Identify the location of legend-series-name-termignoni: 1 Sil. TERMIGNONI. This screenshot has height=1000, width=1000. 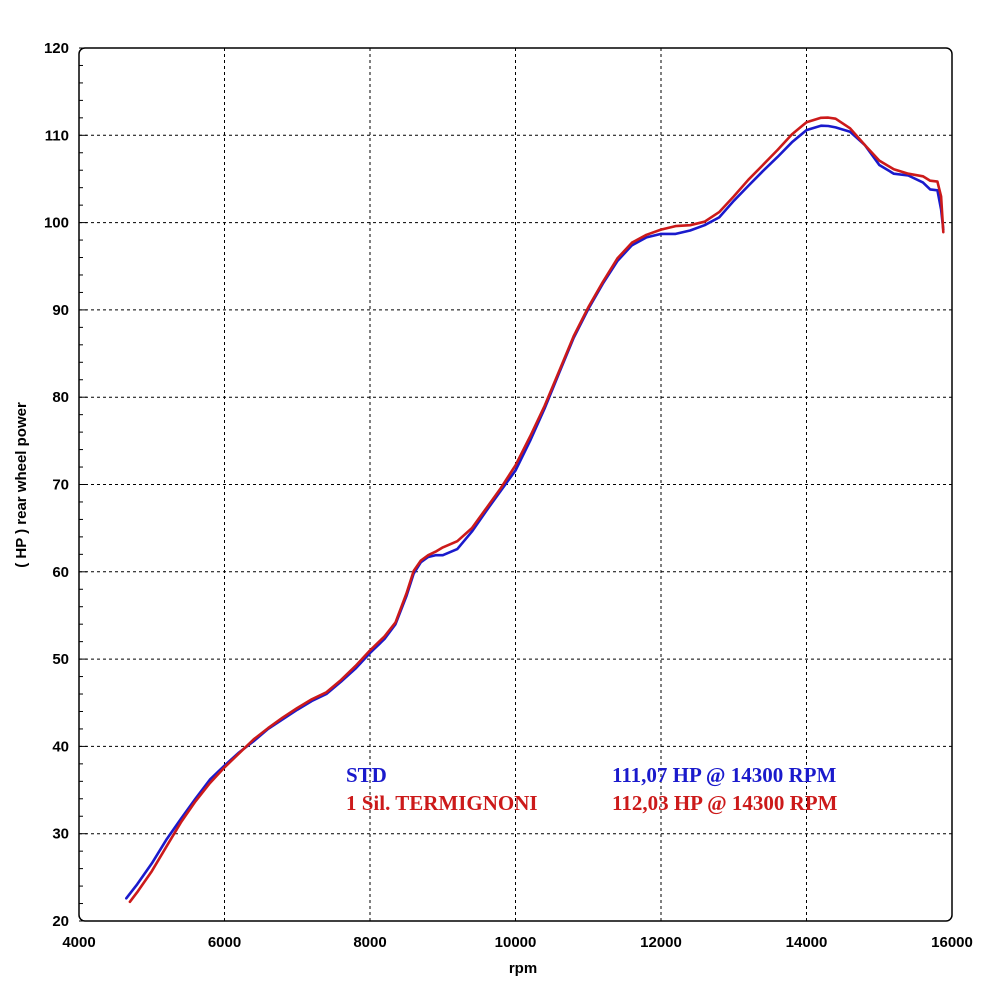
(442, 803).